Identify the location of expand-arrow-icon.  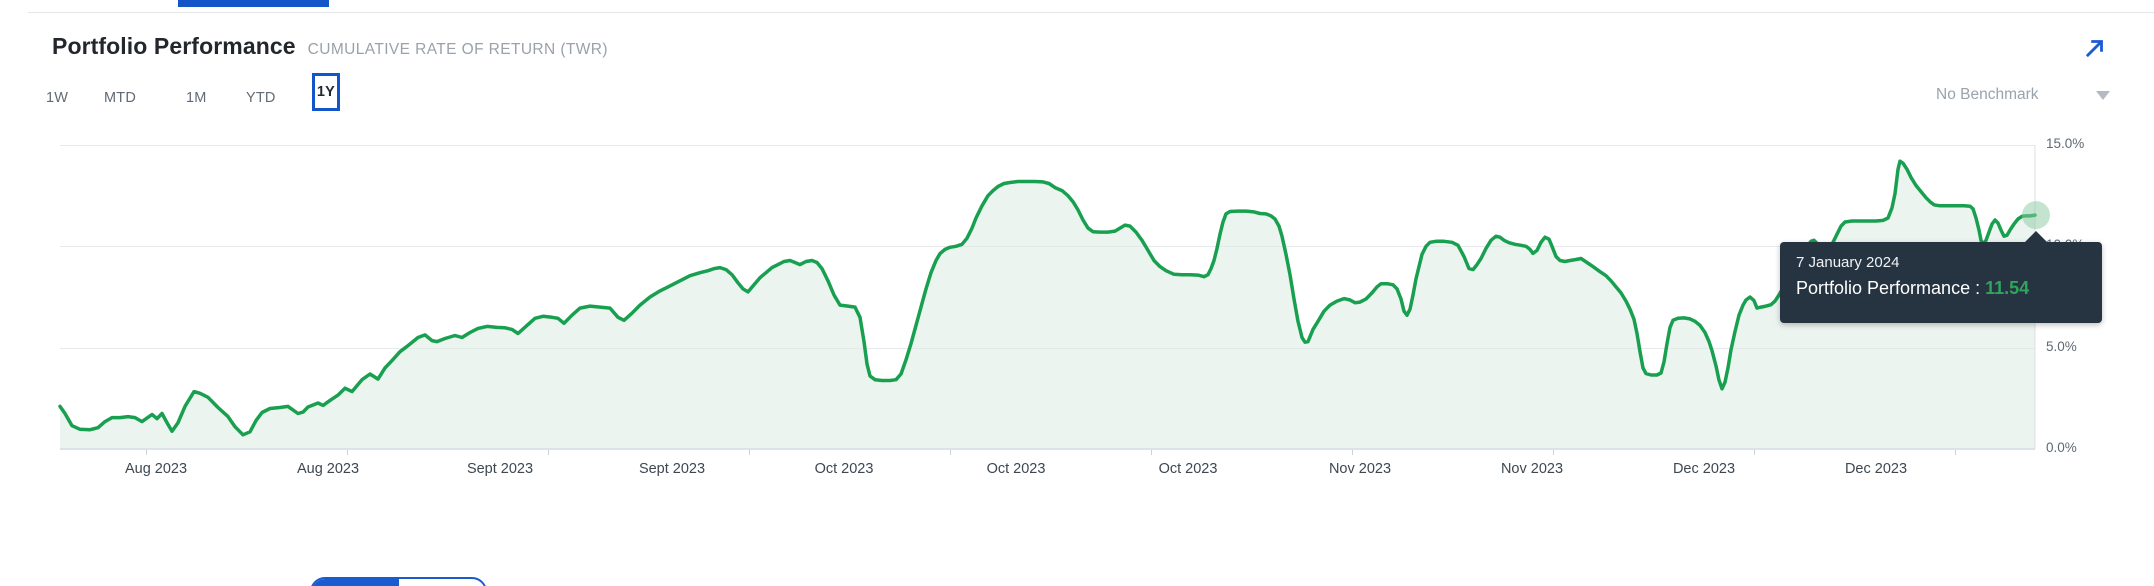
(2094, 48).